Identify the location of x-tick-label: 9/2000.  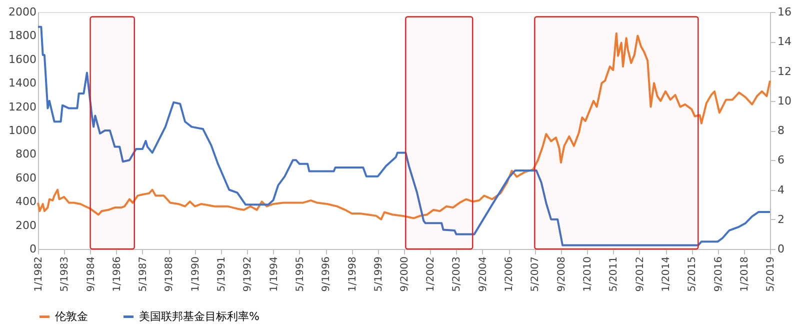
(405, 274).